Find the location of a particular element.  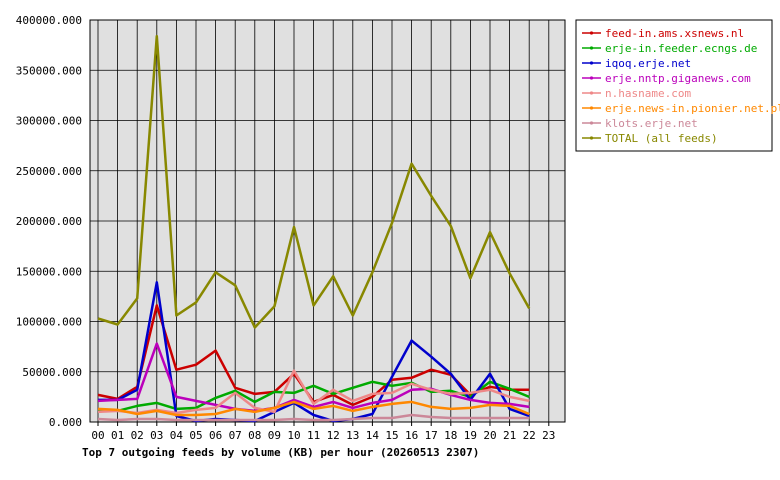

legend-box is located at coordinates (674, 85).